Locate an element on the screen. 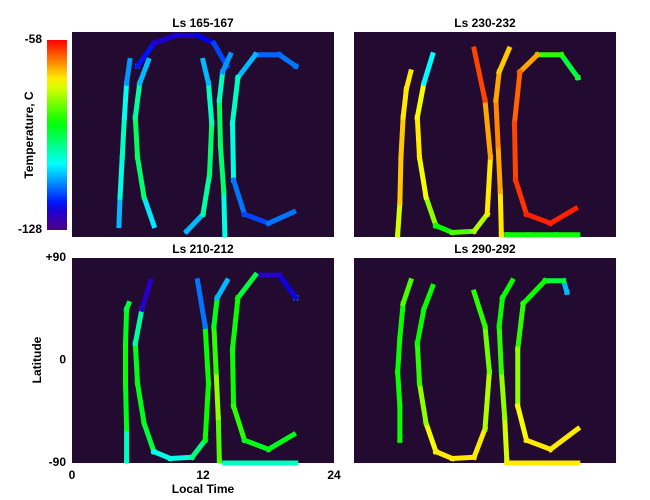 The width and height of the screenshot is (650, 500). x-tick-label: 0 is located at coordinates (72, 475).